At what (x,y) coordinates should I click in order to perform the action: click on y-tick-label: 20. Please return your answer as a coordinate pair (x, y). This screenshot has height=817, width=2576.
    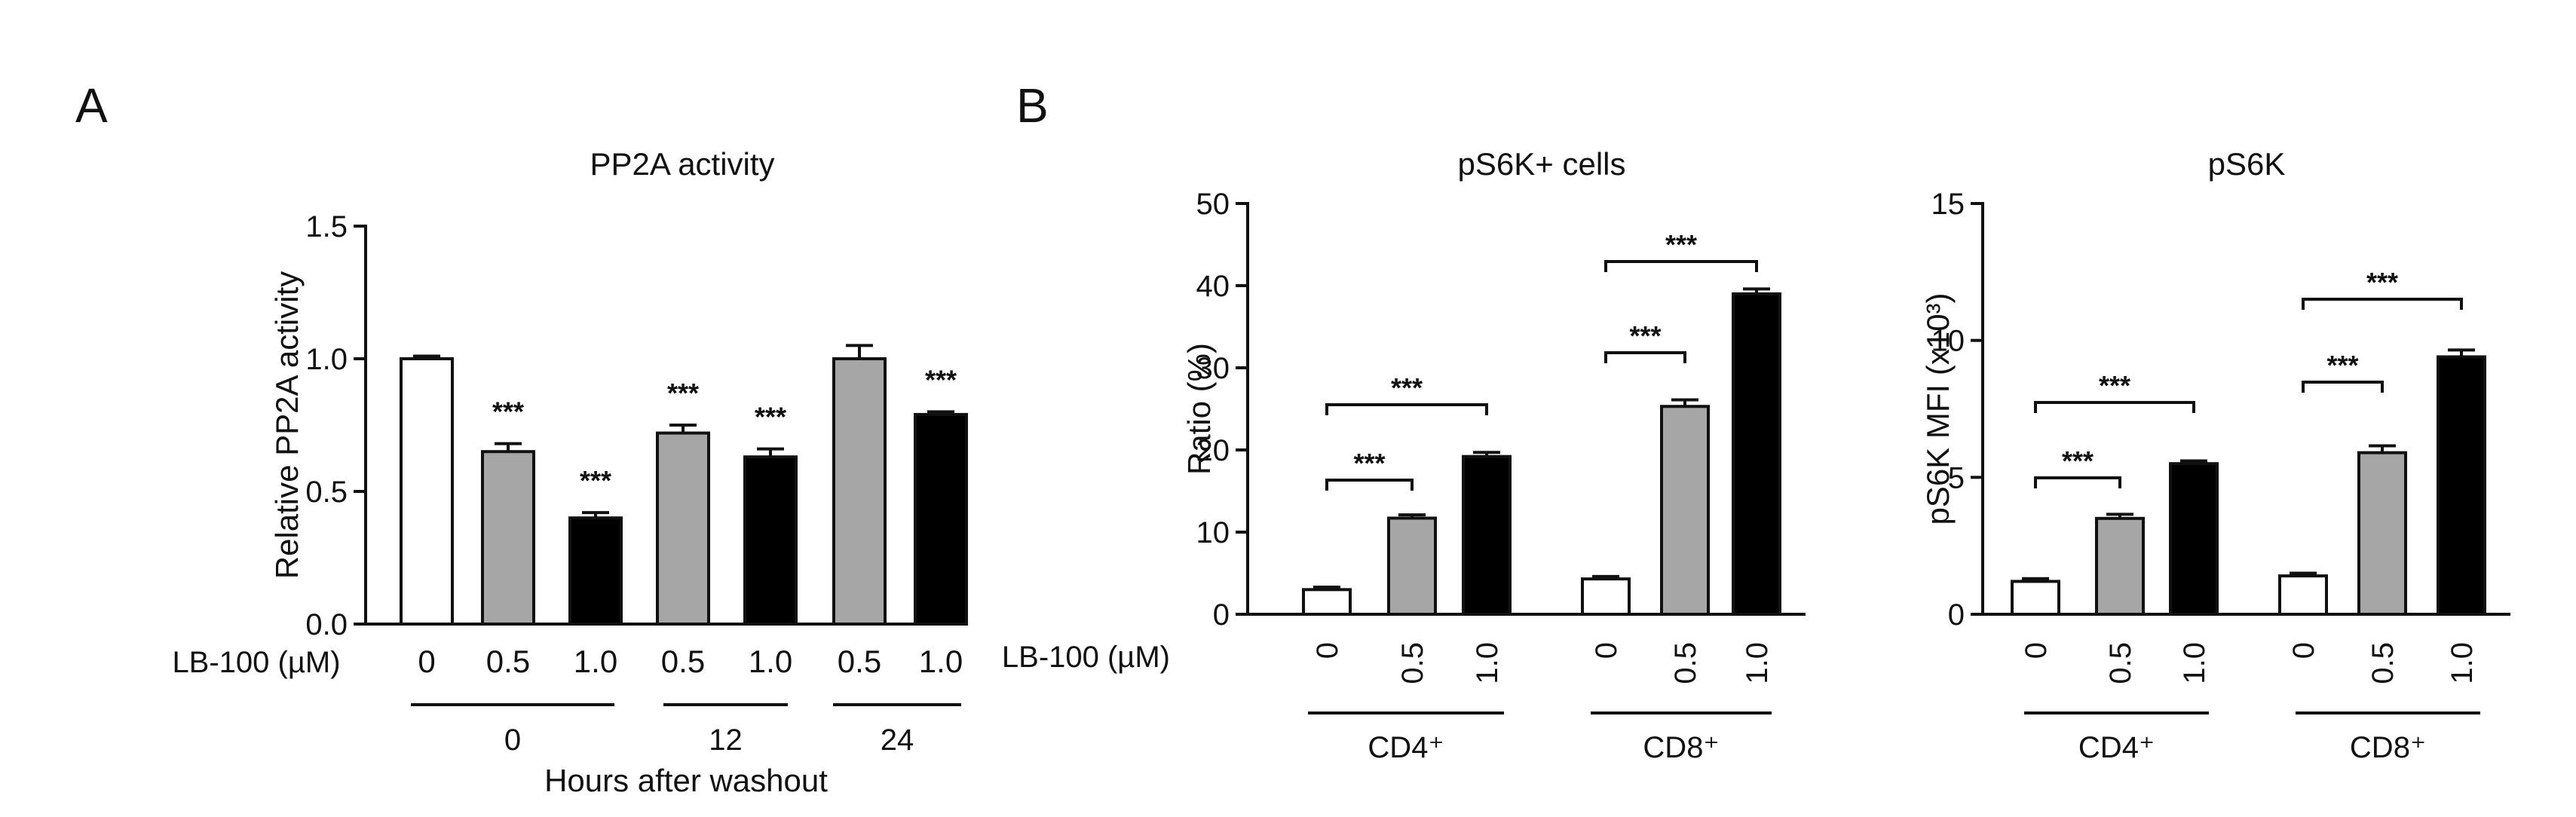
    Looking at the image, I should click on (1213, 450).